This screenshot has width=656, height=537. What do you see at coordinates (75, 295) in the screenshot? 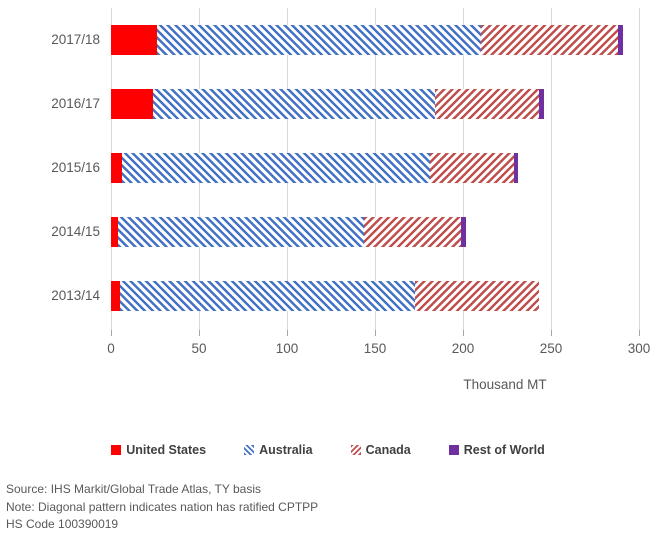
I see `category-label-2013-14: 2013/14` at bounding box center [75, 295].